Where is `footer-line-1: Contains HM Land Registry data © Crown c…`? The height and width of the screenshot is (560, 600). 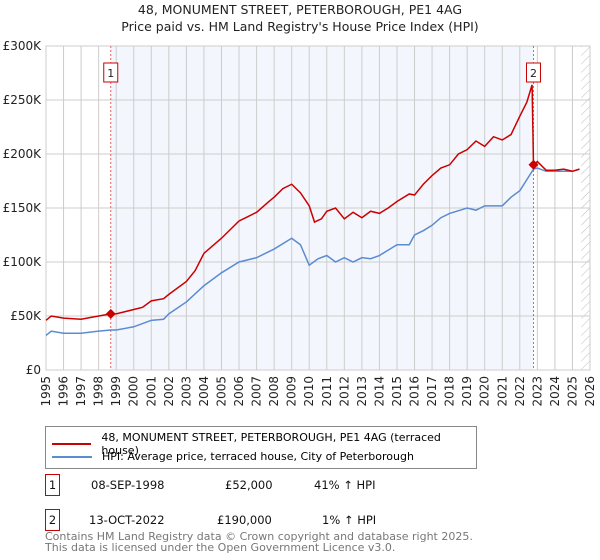 footer-line-1: Contains HM Land Registry data © Crown c… is located at coordinates (259, 536).